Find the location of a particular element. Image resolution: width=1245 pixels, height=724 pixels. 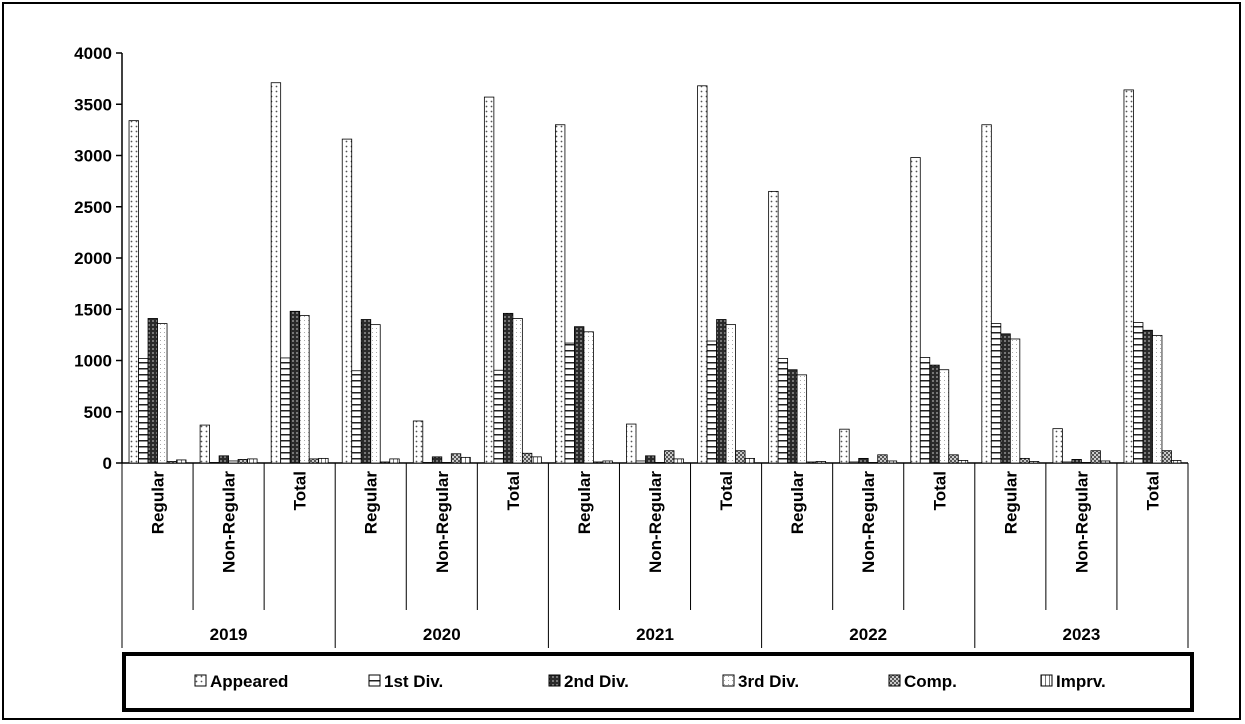

bar-imprv-2021-non-regular is located at coordinates (678, 461).